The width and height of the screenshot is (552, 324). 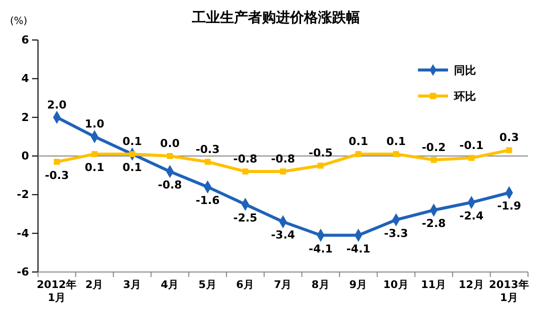 What do you see at coordinates (471, 285) in the screenshot?
I see `x-tick-label: 12月` at bounding box center [471, 285].